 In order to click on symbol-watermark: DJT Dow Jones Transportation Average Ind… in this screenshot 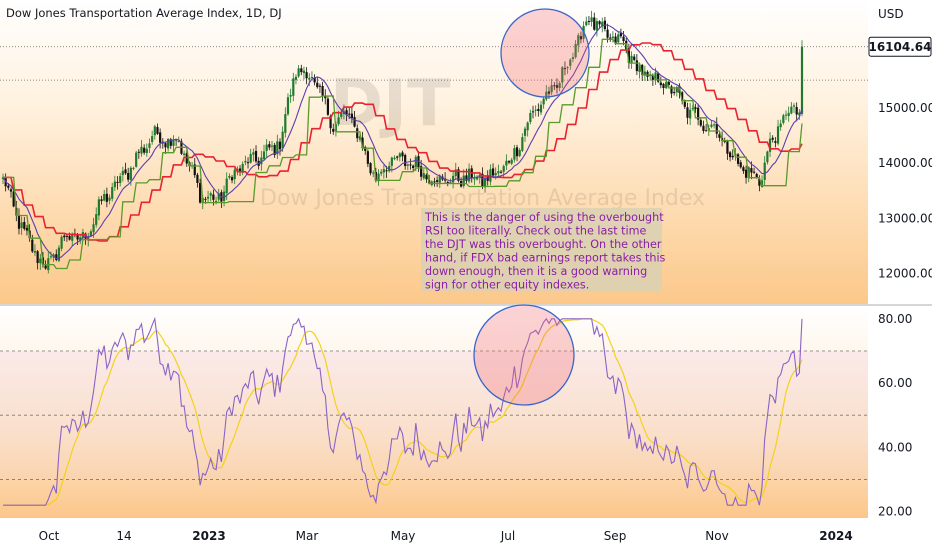, I will do `click(482, 139)`.